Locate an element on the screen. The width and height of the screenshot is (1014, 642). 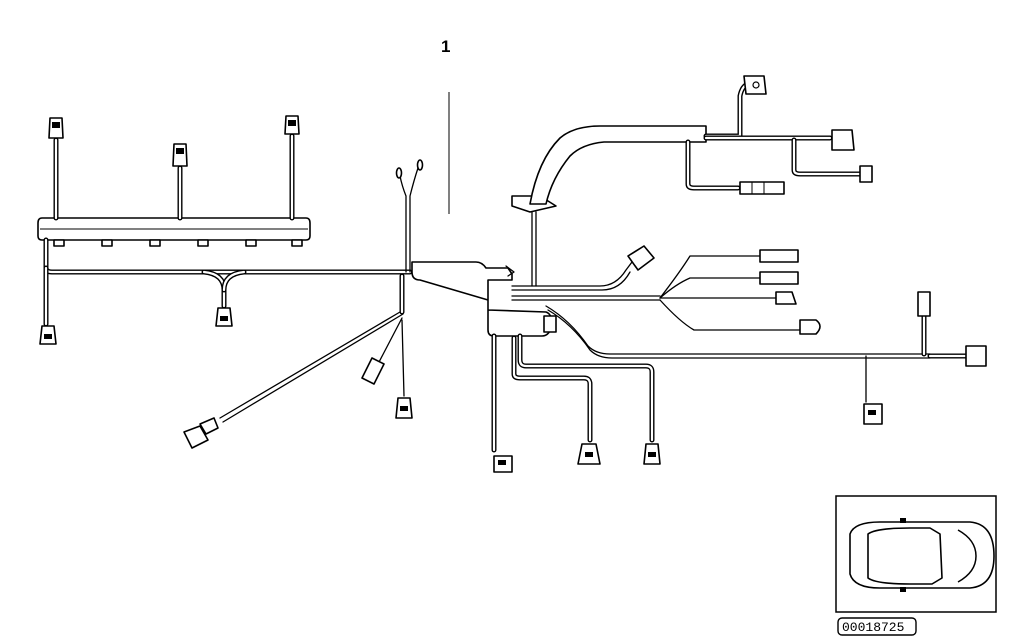
right-long-harness is located at coordinates (766, 358).